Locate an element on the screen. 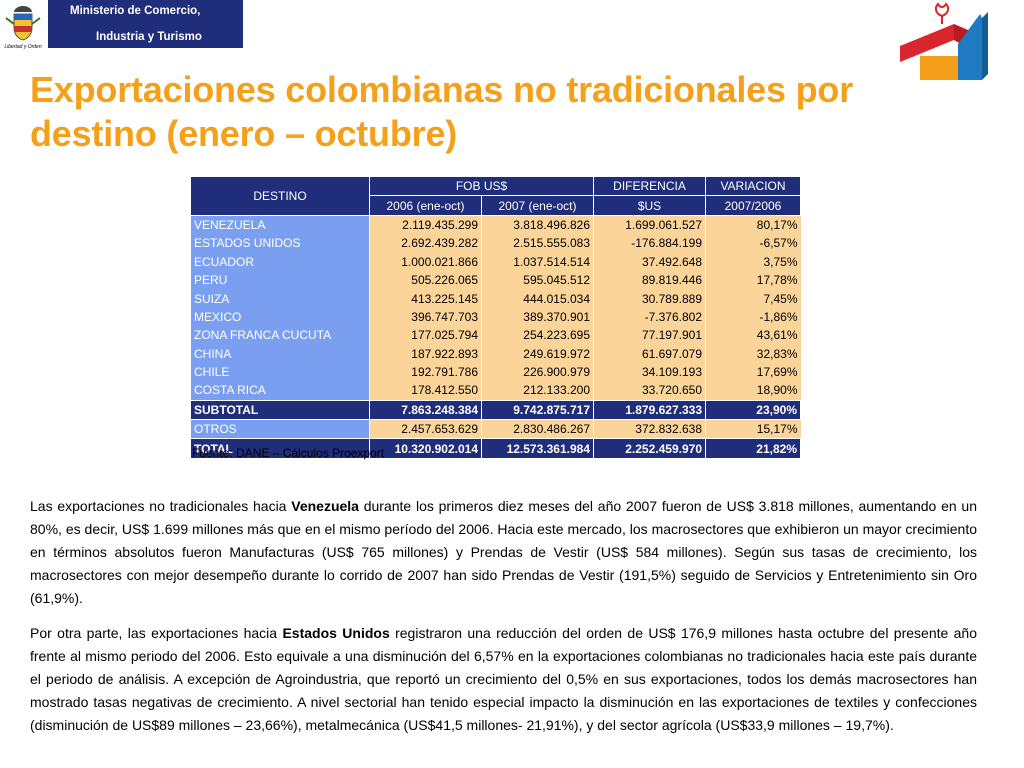 This screenshot has width=1024, height=768. variation-cell: 17,69% is located at coordinates (753, 372).